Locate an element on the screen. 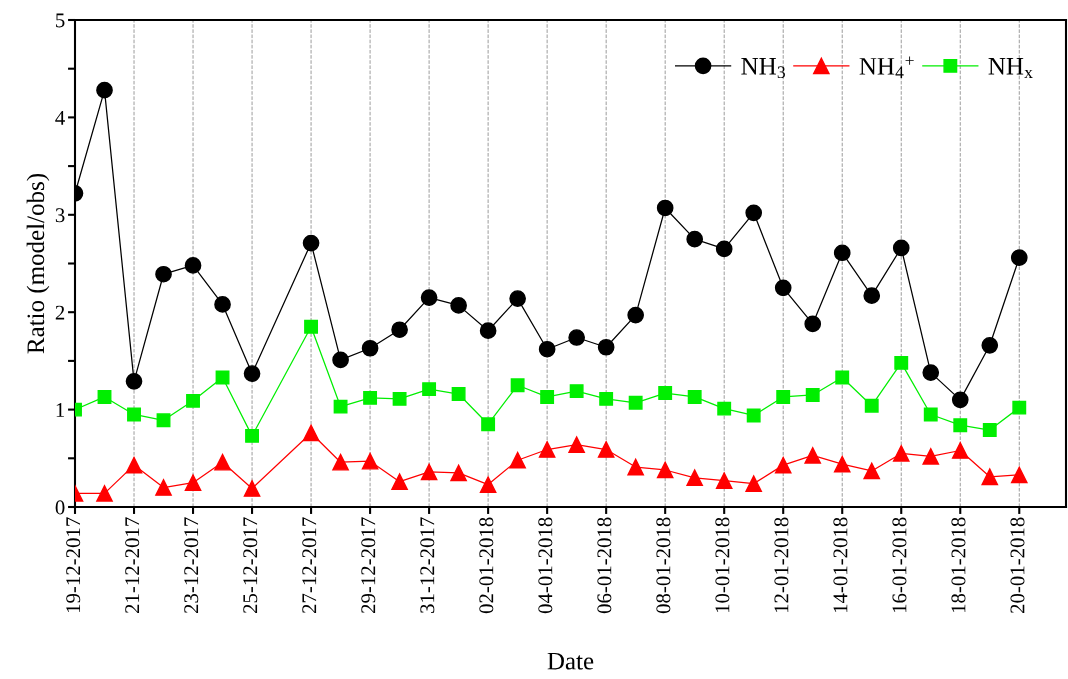 Image resolution: width=1068 pixels, height=679 pixels. x-axis-title: Date is located at coordinates (570, 661).